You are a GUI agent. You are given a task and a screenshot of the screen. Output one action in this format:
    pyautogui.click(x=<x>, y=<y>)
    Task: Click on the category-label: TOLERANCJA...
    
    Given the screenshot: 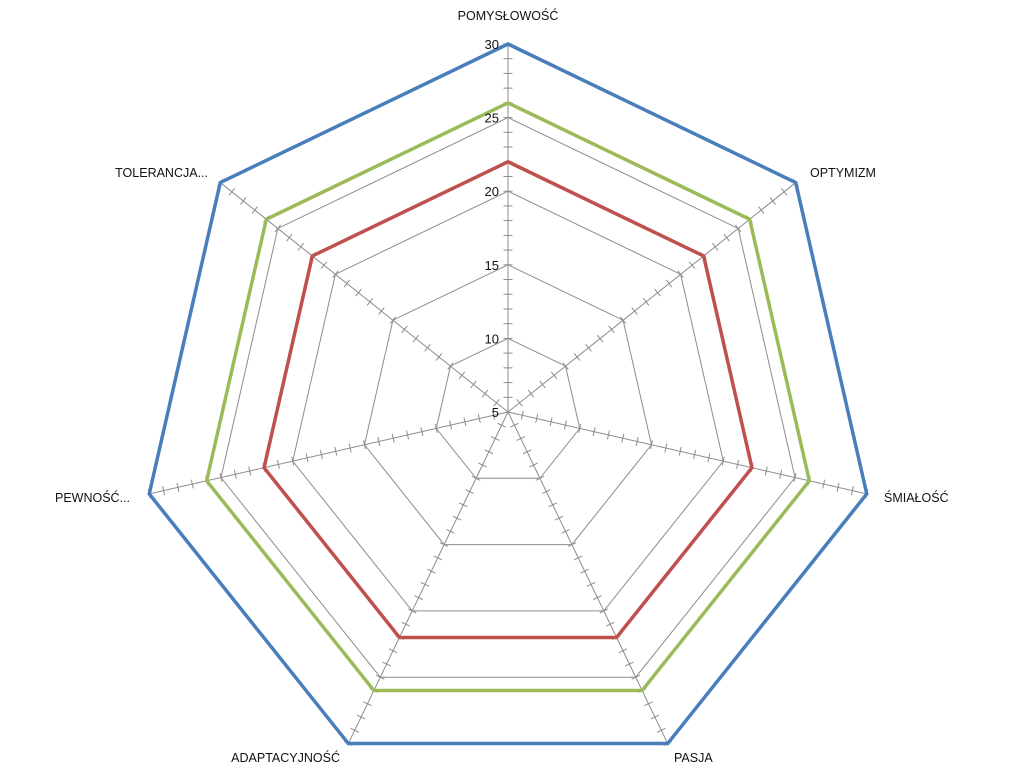 What is the action you would take?
    pyautogui.click(x=161, y=173)
    